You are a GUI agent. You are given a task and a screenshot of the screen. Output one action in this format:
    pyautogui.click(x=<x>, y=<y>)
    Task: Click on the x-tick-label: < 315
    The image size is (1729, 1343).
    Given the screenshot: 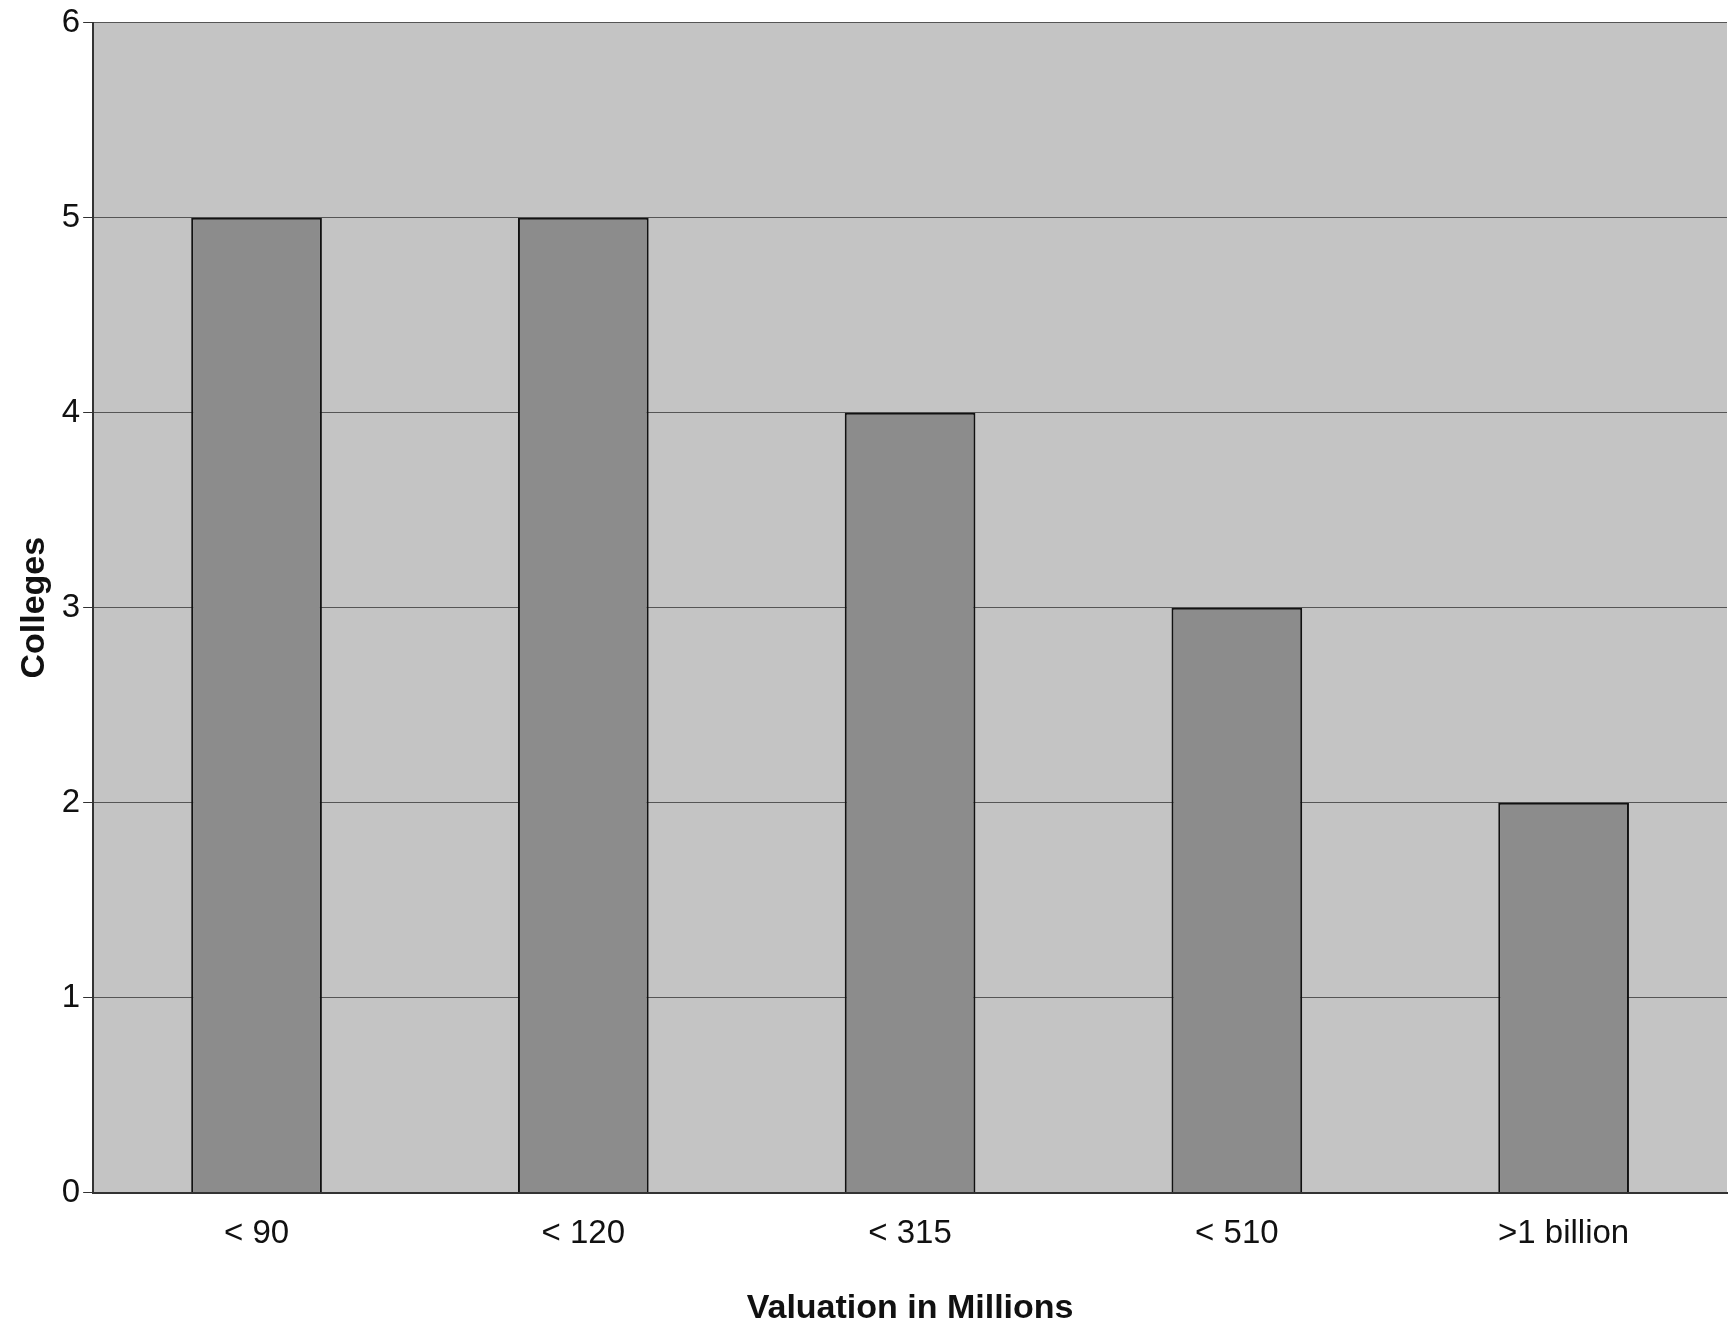 What is the action you would take?
    pyautogui.click(x=910, y=1232)
    